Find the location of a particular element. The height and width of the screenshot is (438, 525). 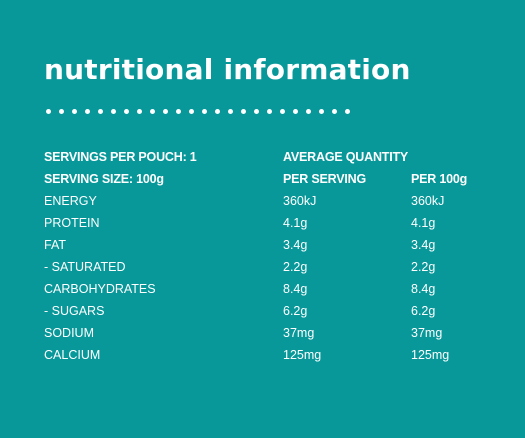

table-row: CARBOHYDRATES 8.4g 8.4g is located at coordinates (259, 289).